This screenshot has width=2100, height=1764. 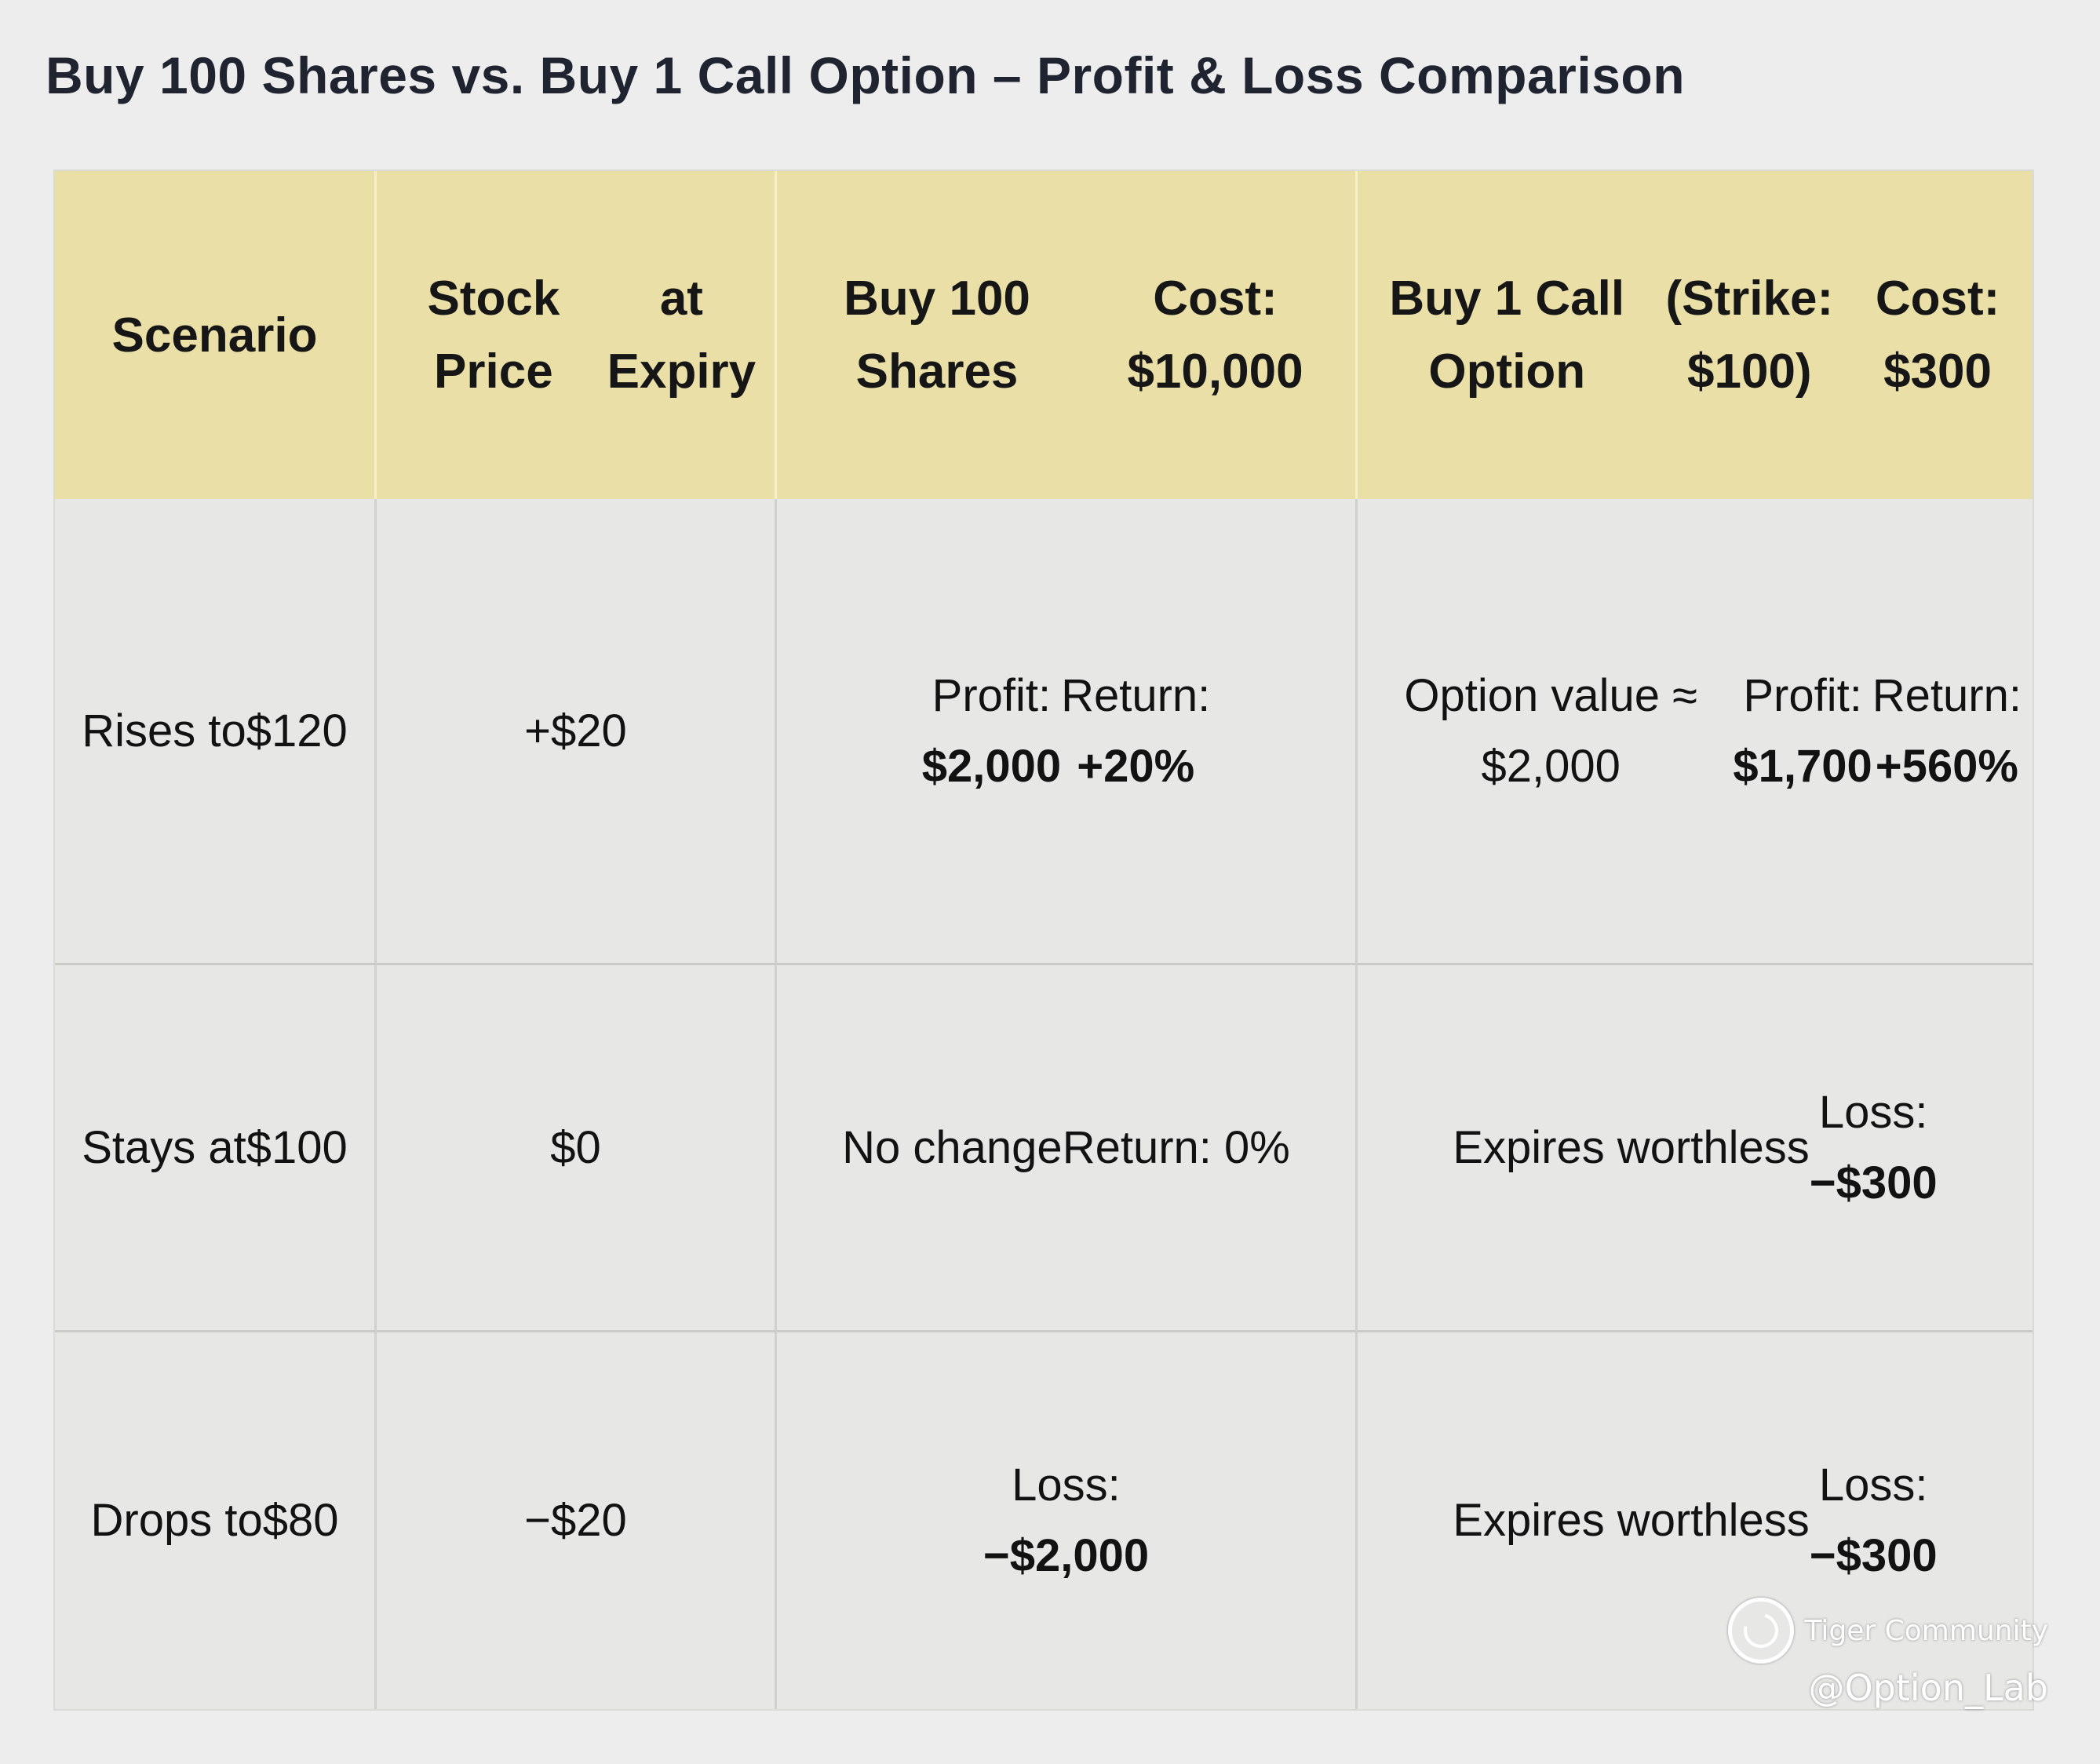 What do you see at coordinates (577, 1520) in the screenshot?
I see `stock-change-cell: −$20` at bounding box center [577, 1520].